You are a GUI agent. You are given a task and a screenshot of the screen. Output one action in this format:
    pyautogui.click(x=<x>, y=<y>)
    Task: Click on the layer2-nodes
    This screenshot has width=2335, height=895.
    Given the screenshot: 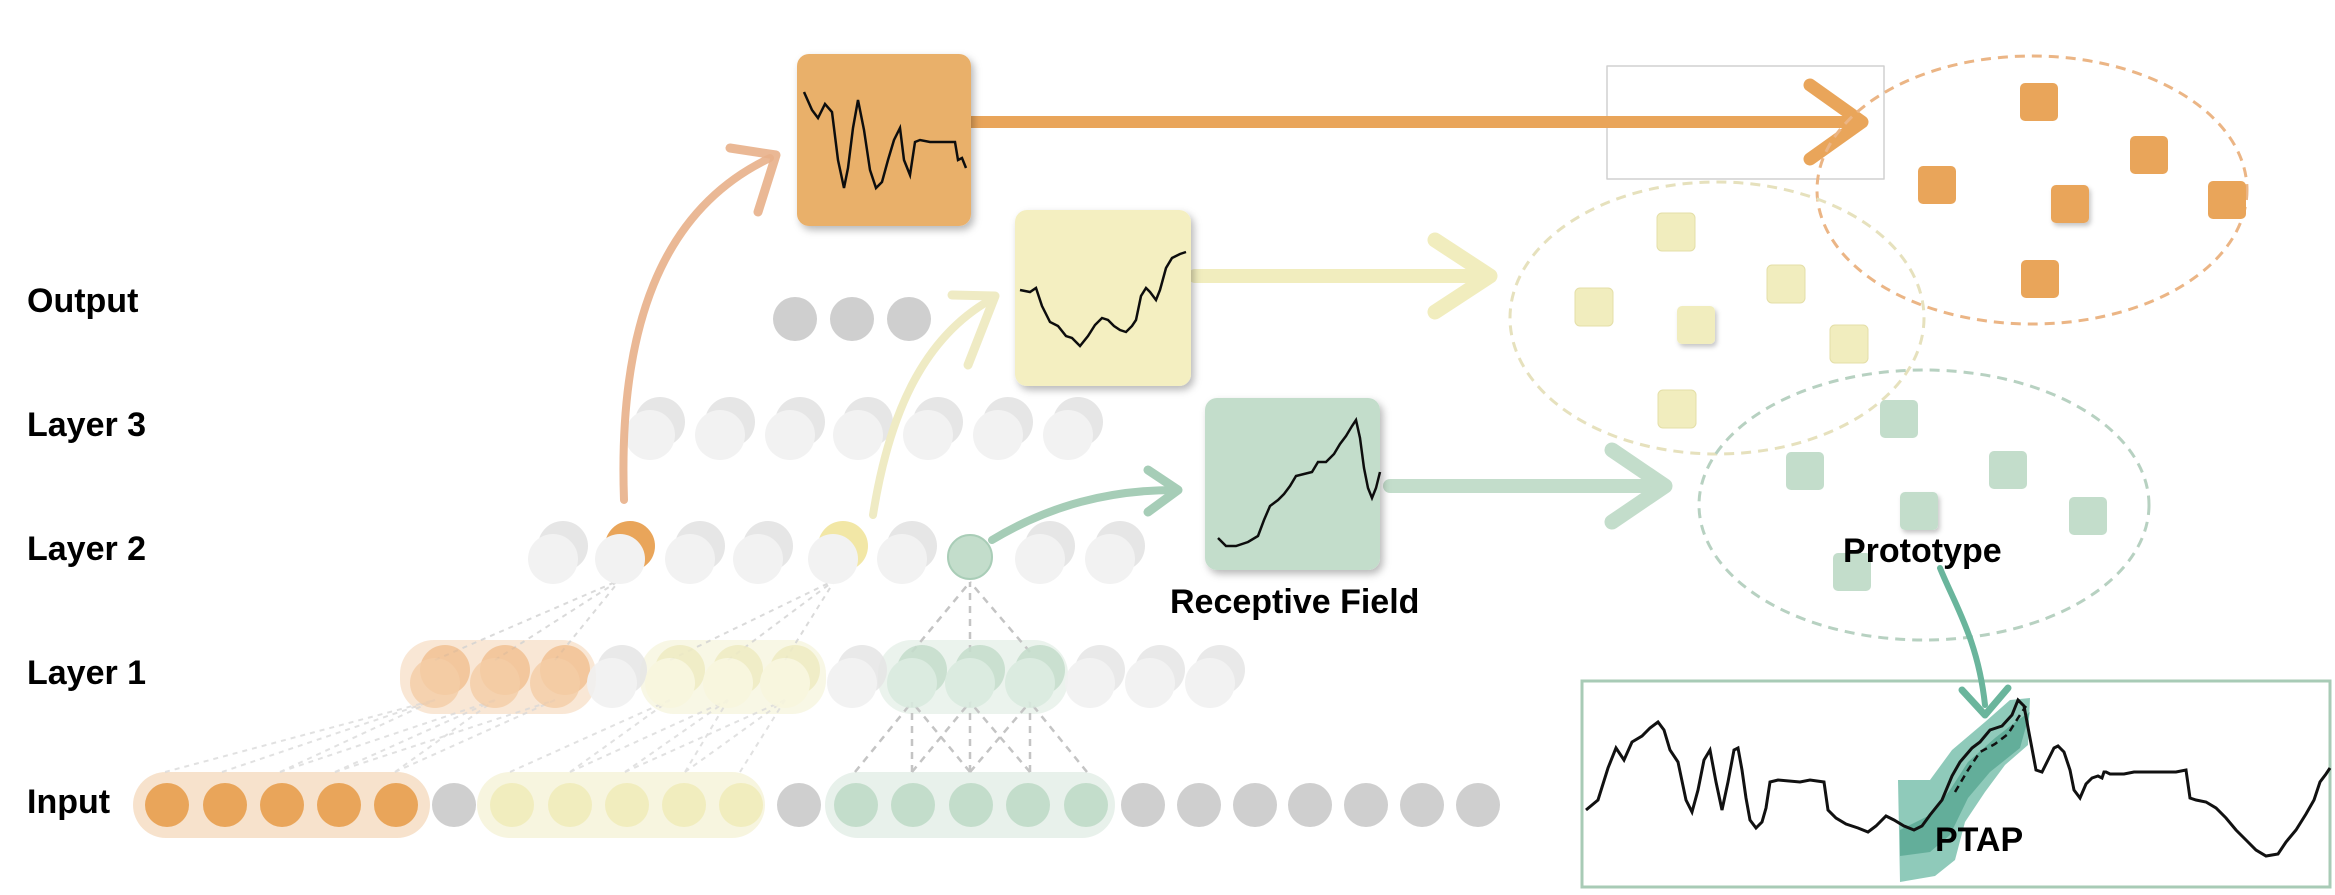 What is the action you would take?
    pyautogui.click(x=836, y=552)
    